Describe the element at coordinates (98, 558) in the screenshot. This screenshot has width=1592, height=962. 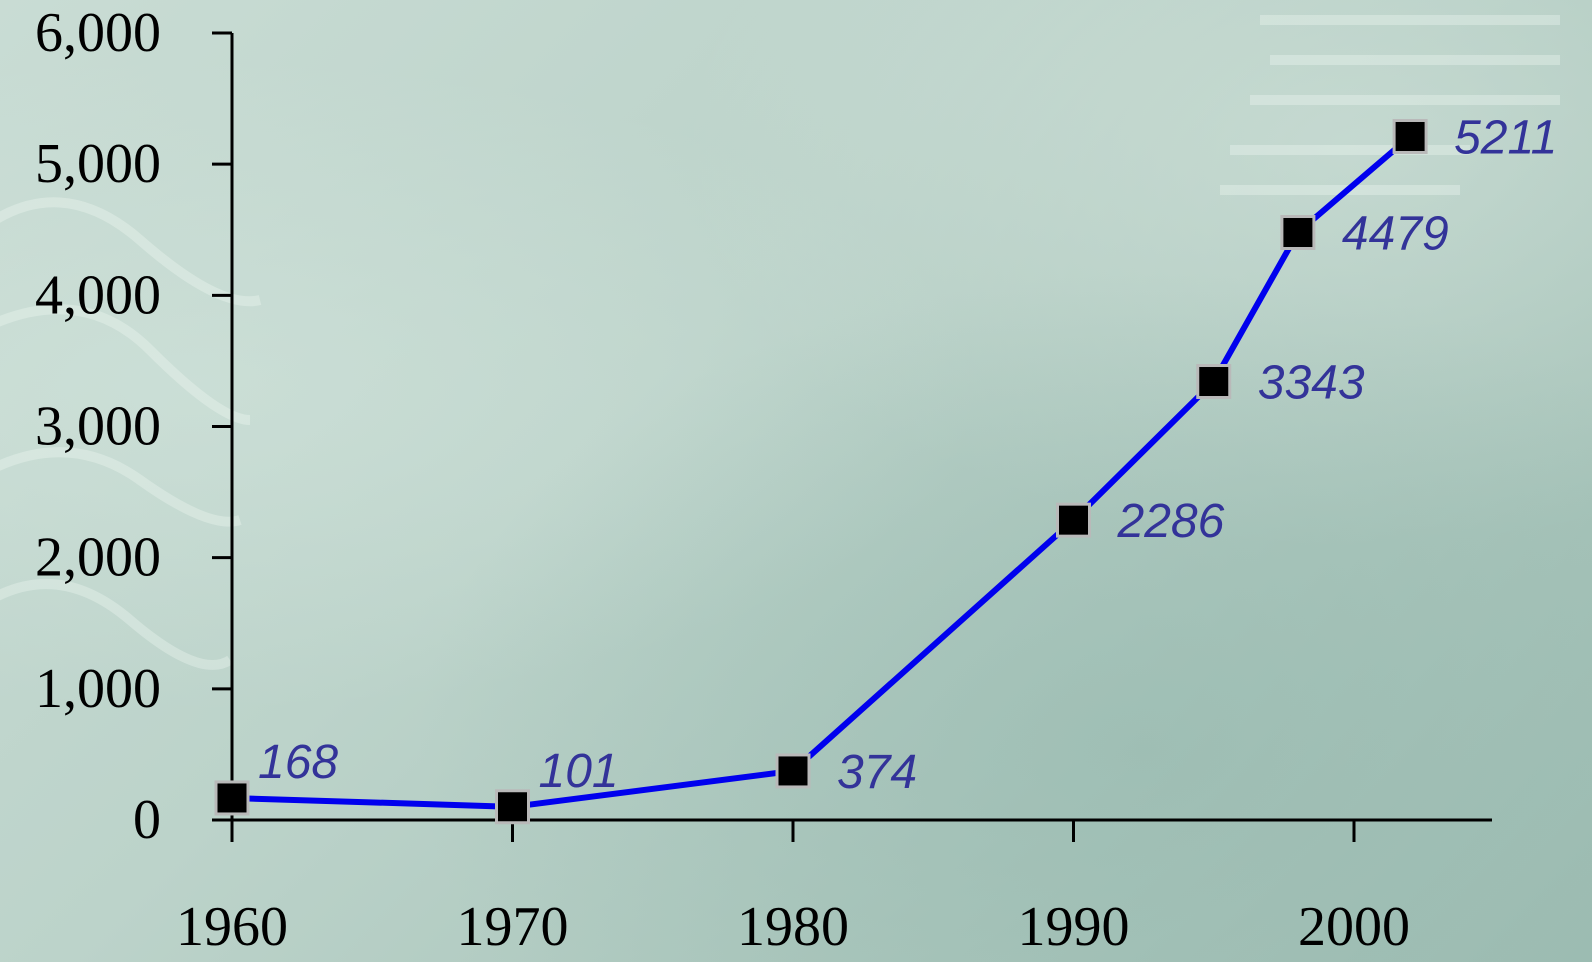
I see `y-tick-label: 2,000` at that location.